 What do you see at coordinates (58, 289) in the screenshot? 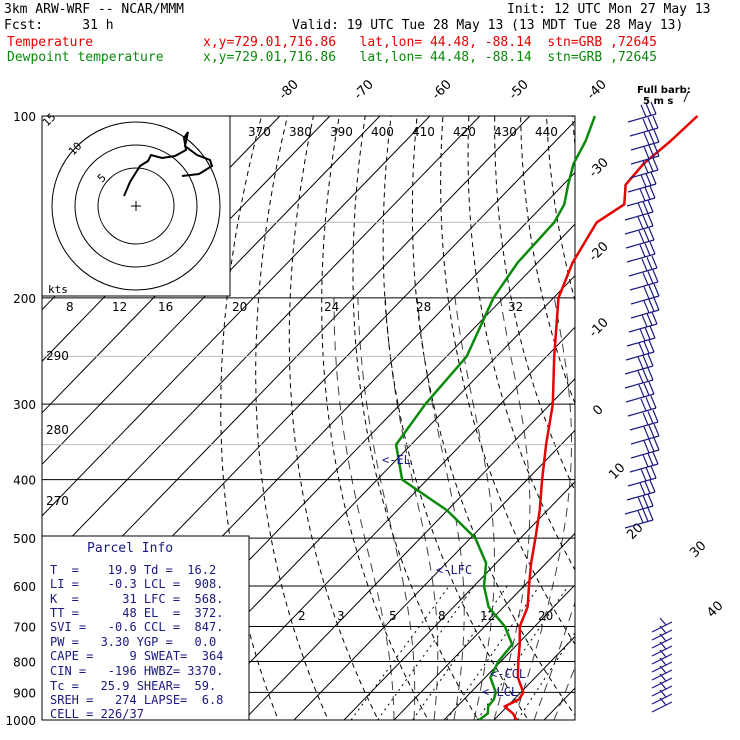
I see `kts-label: kts` at bounding box center [58, 289].